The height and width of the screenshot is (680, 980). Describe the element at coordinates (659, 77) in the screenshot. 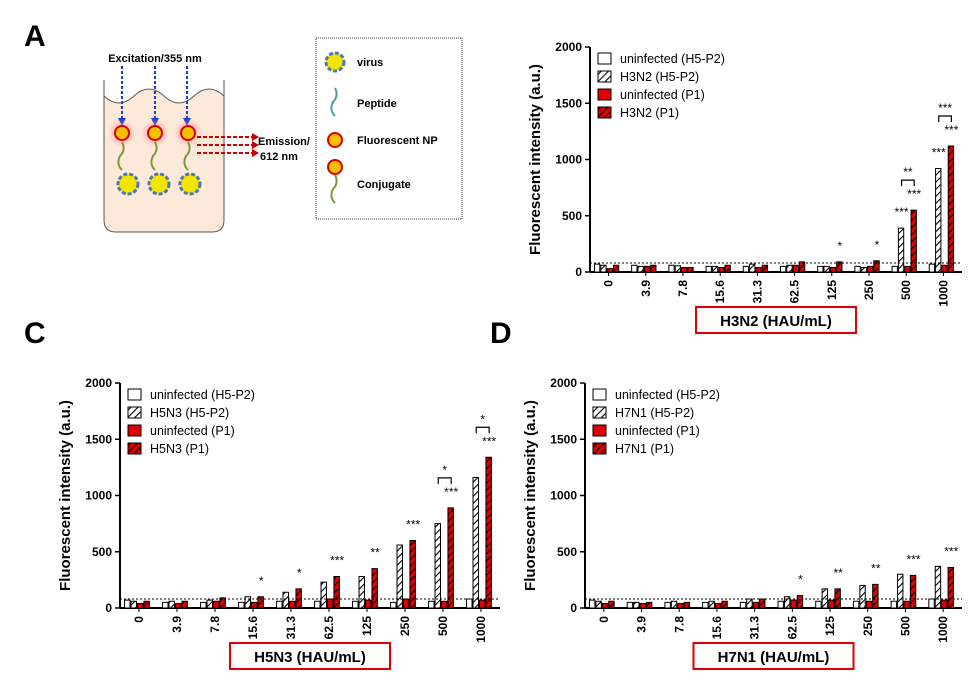

I see `legend-label: H3N2 (H5-P2)` at that location.